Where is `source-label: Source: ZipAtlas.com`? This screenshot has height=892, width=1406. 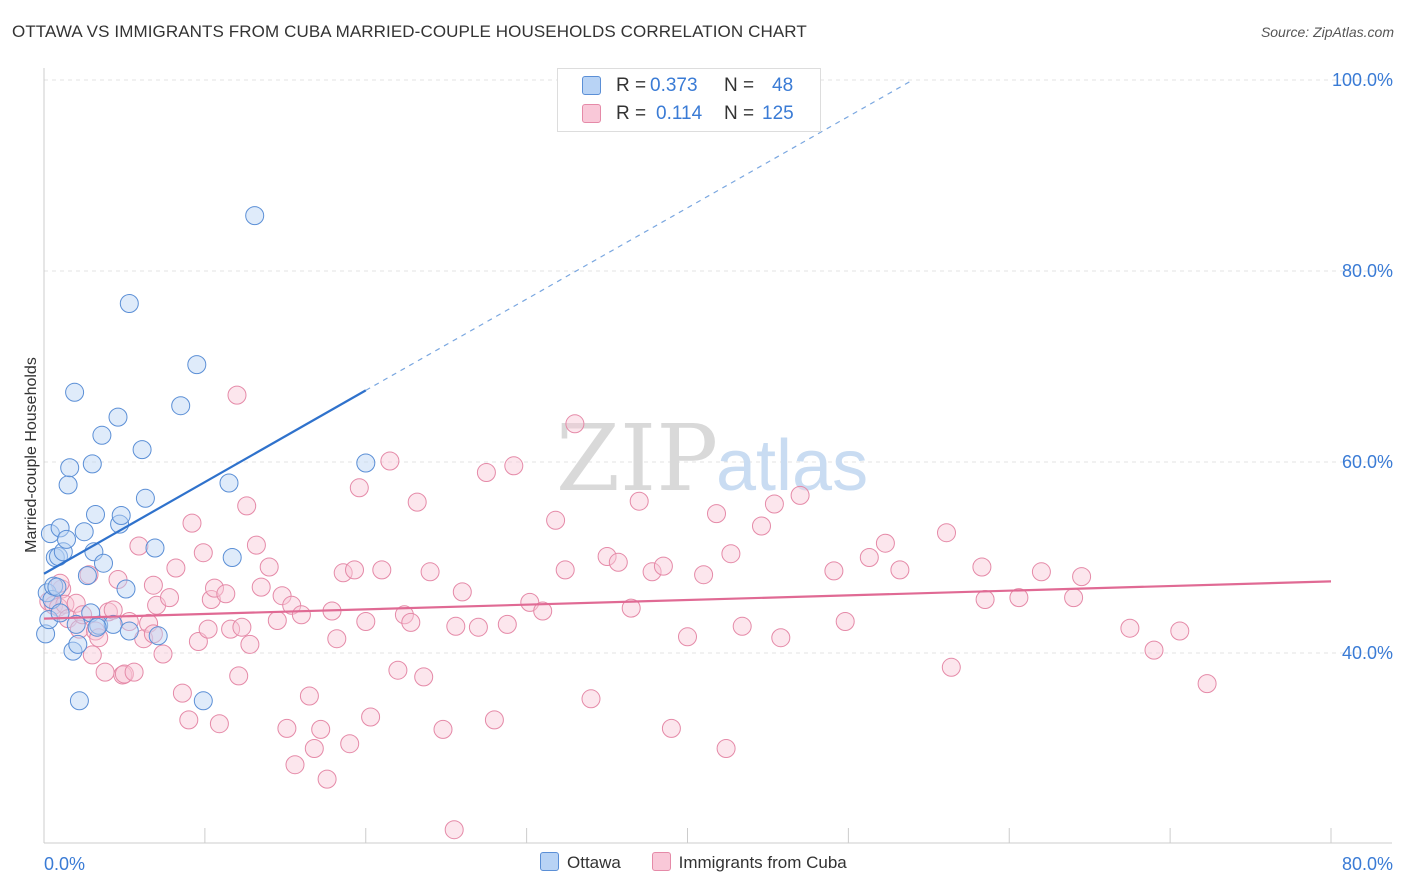
source-label: Source: ZipAtlas.com is located at coordinates (1327, 32).